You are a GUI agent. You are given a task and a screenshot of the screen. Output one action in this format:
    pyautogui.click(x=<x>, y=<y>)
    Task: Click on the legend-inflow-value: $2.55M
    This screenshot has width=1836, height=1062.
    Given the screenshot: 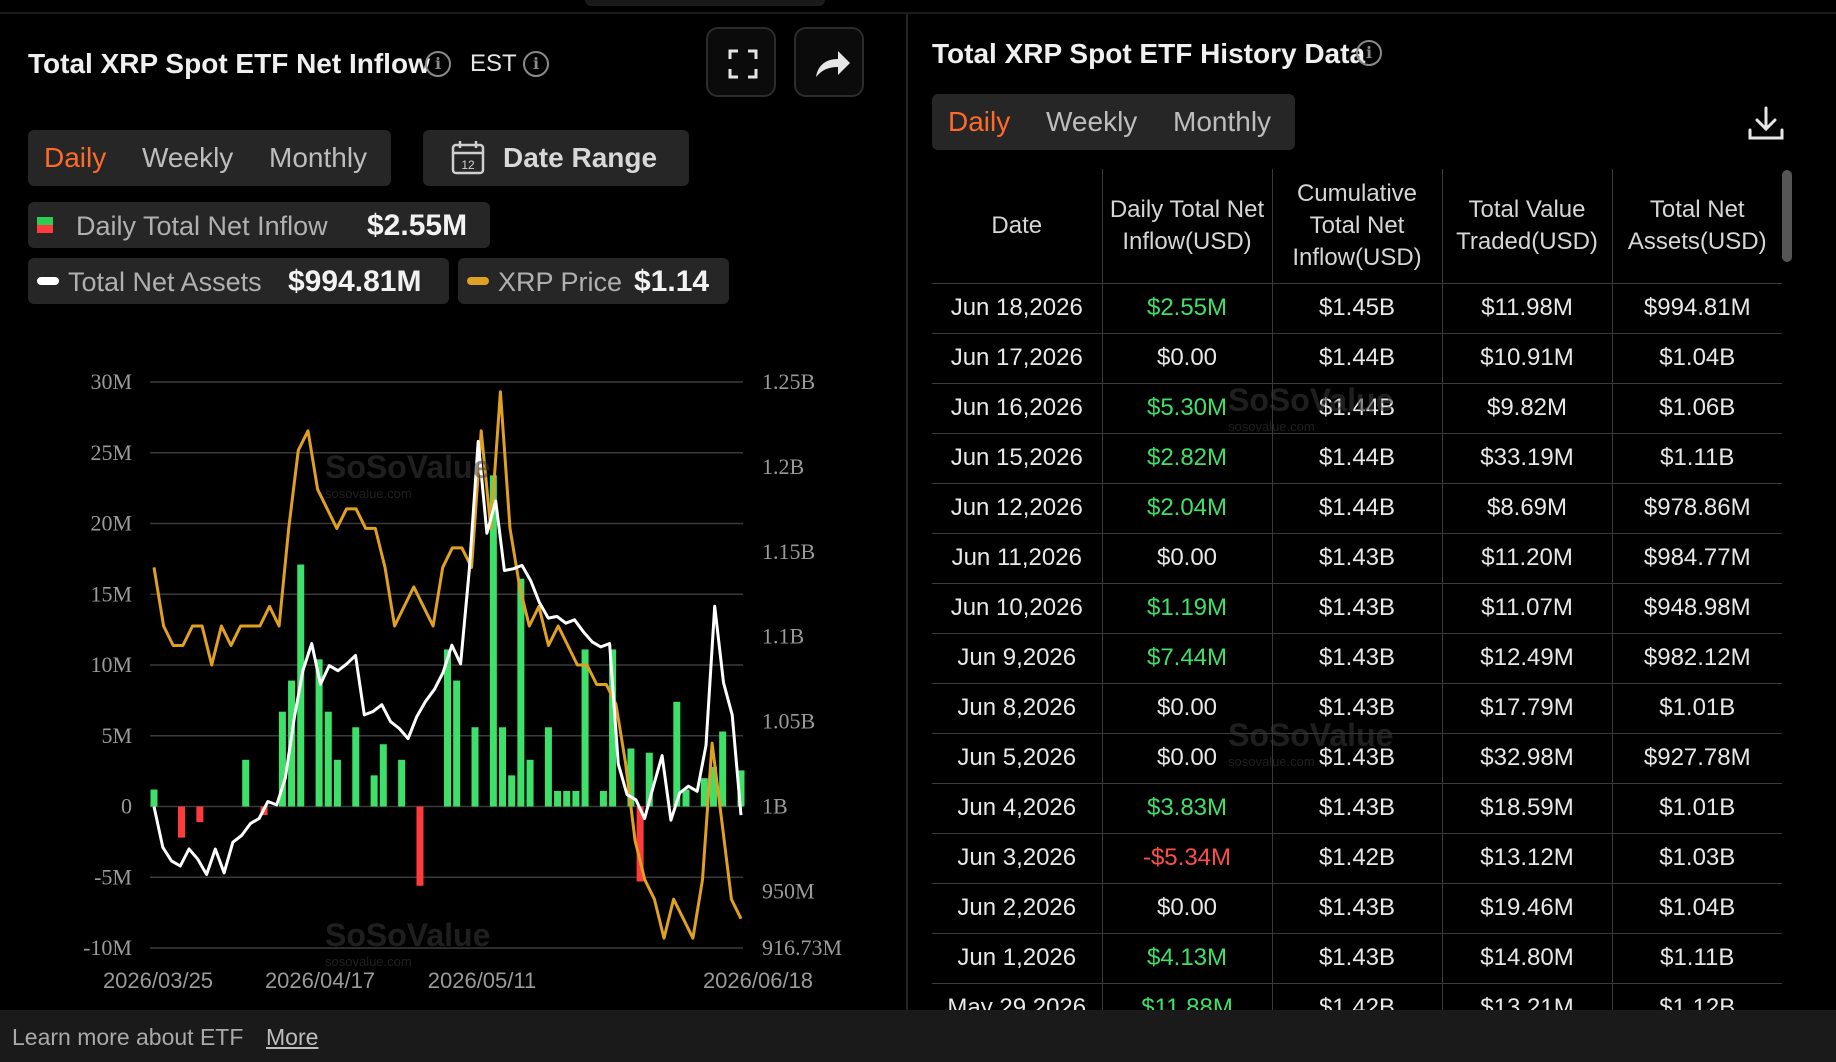 What is the action you would take?
    pyautogui.click(x=417, y=225)
    